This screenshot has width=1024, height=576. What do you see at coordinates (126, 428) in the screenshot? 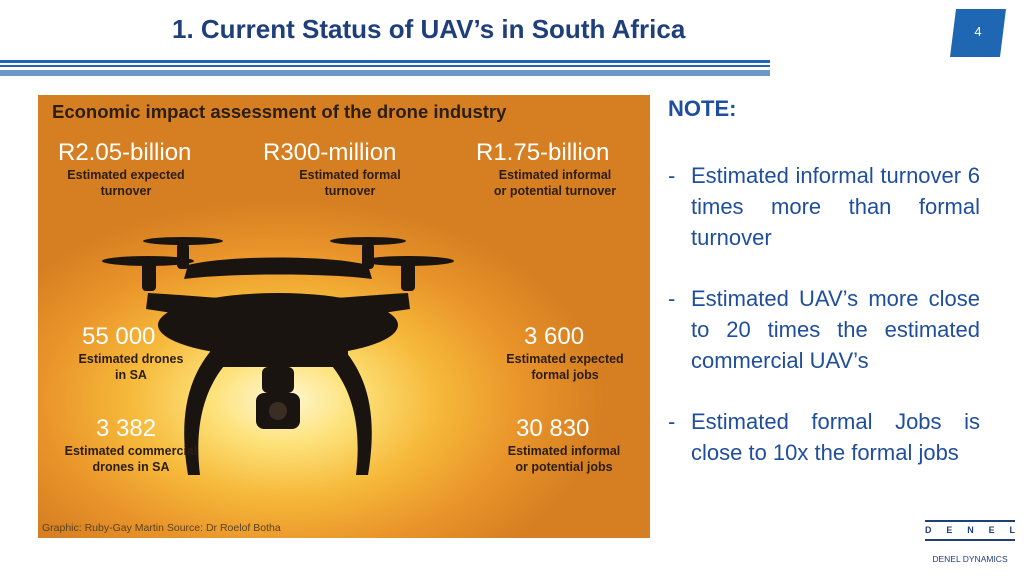
I see `stat-value: 3 382` at bounding box center [126, 428].